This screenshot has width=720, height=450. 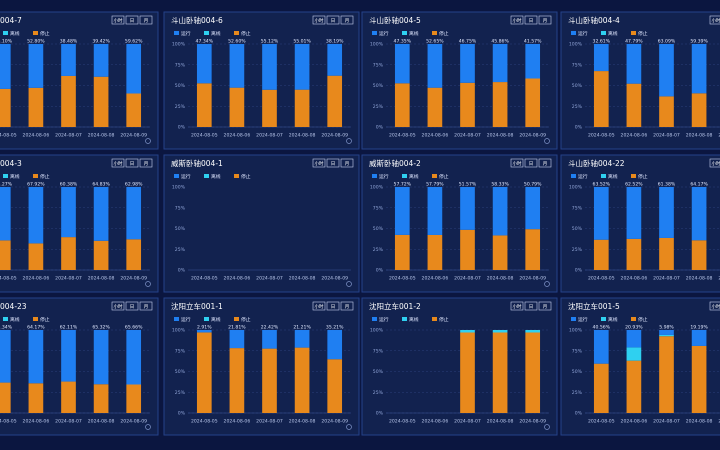 I want to click on legend-label: 离线, so click(x=414, y=176).